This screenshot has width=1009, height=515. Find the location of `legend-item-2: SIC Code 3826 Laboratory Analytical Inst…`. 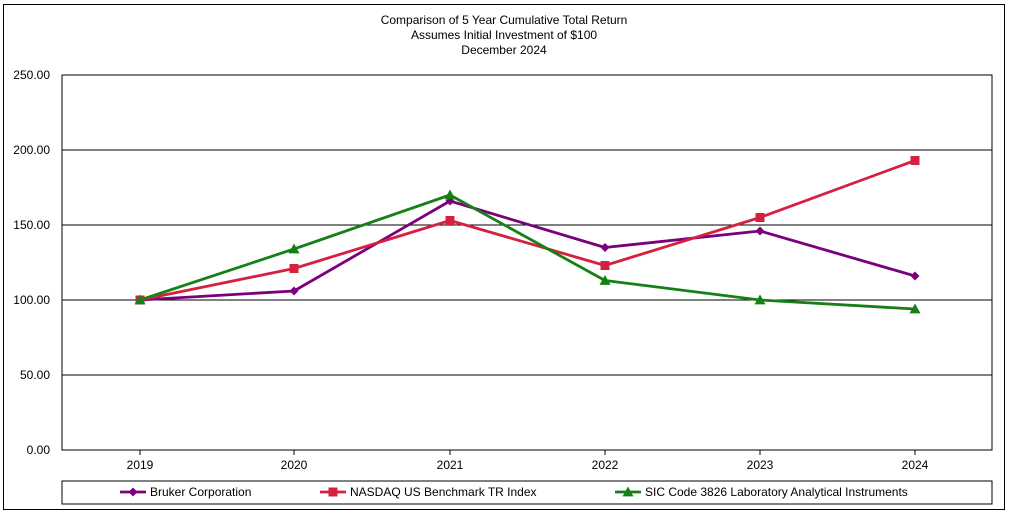

legend-item-2: SIC Code 3826 Laboratory Analytical Inst… is located at coordinates (761, 492).